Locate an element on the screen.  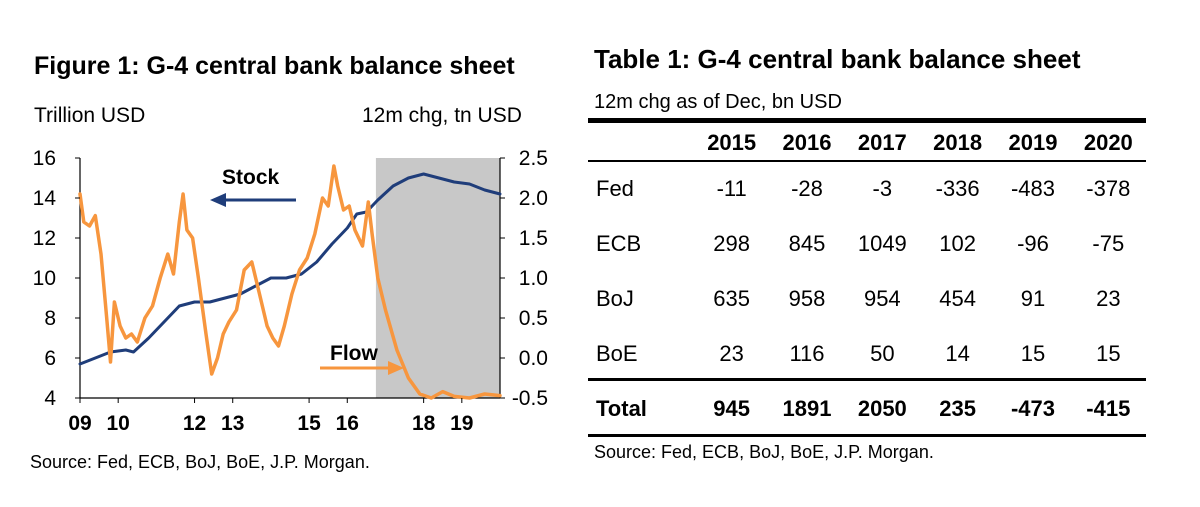
table-cell: 50 is located at coordinates (882, 353).